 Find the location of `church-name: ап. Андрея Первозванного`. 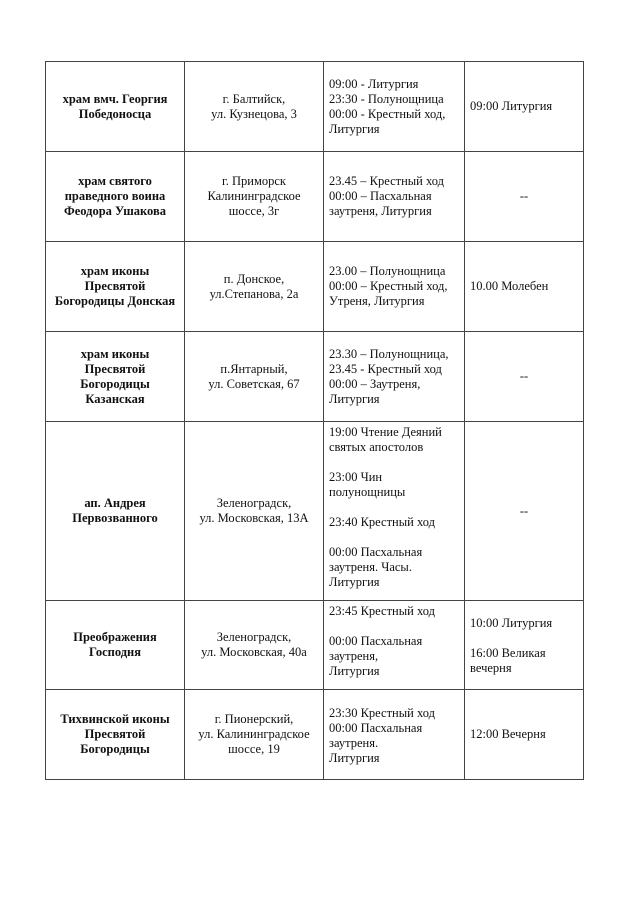

church-name: ап. Андрея Первозванного is located at coordinates (115, 511).